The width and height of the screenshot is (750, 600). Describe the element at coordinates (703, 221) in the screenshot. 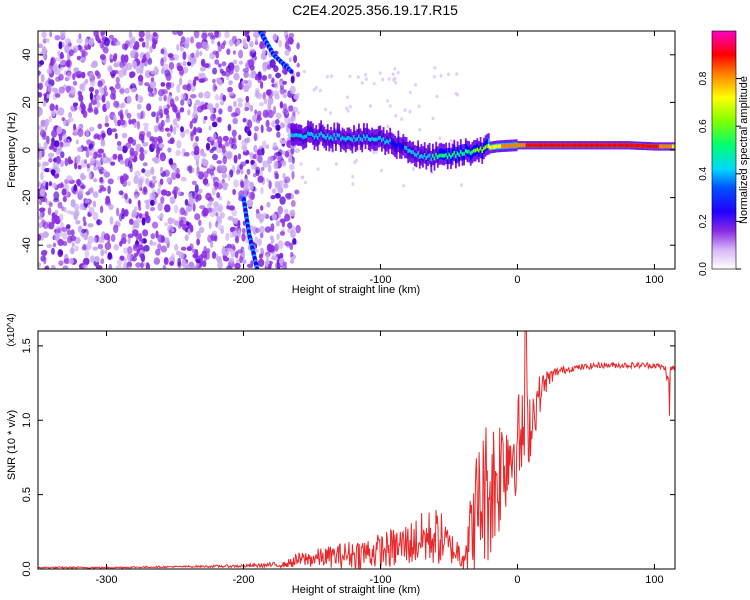

I see `colorbar-tick-label: 0.2` at that location.